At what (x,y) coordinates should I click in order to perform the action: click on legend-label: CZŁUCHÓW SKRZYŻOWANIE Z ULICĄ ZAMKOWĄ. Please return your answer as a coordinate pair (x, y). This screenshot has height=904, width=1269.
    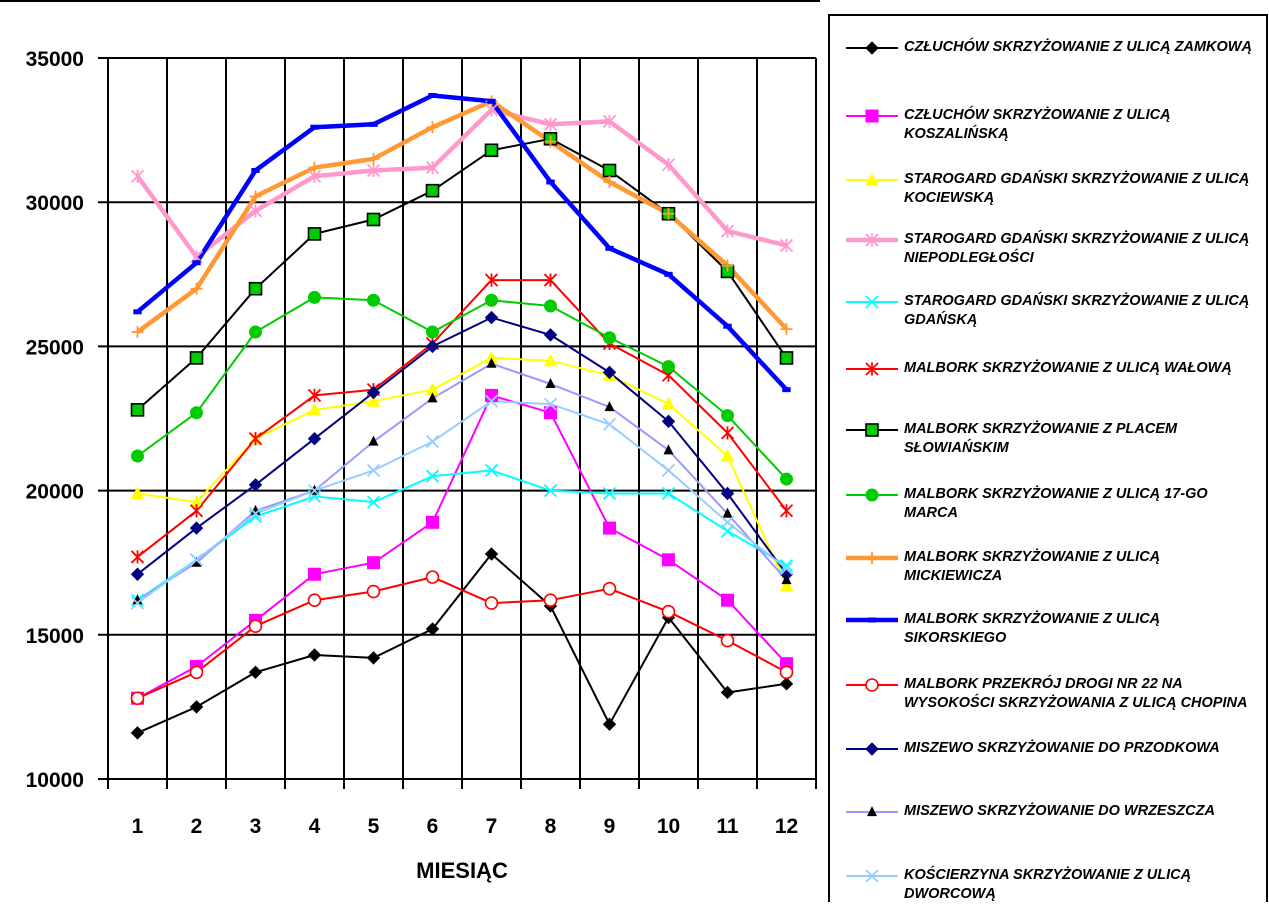
    Looking at the image, I should click on (1078, 47).